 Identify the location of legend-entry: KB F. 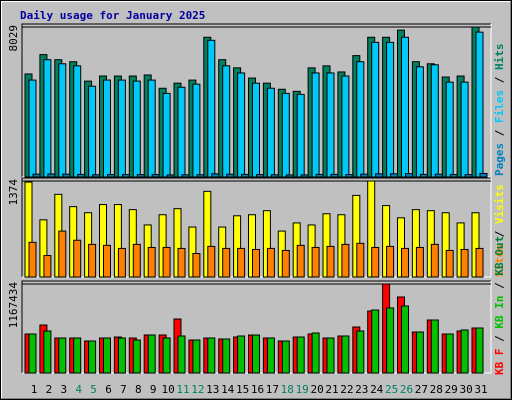
(499, 362).